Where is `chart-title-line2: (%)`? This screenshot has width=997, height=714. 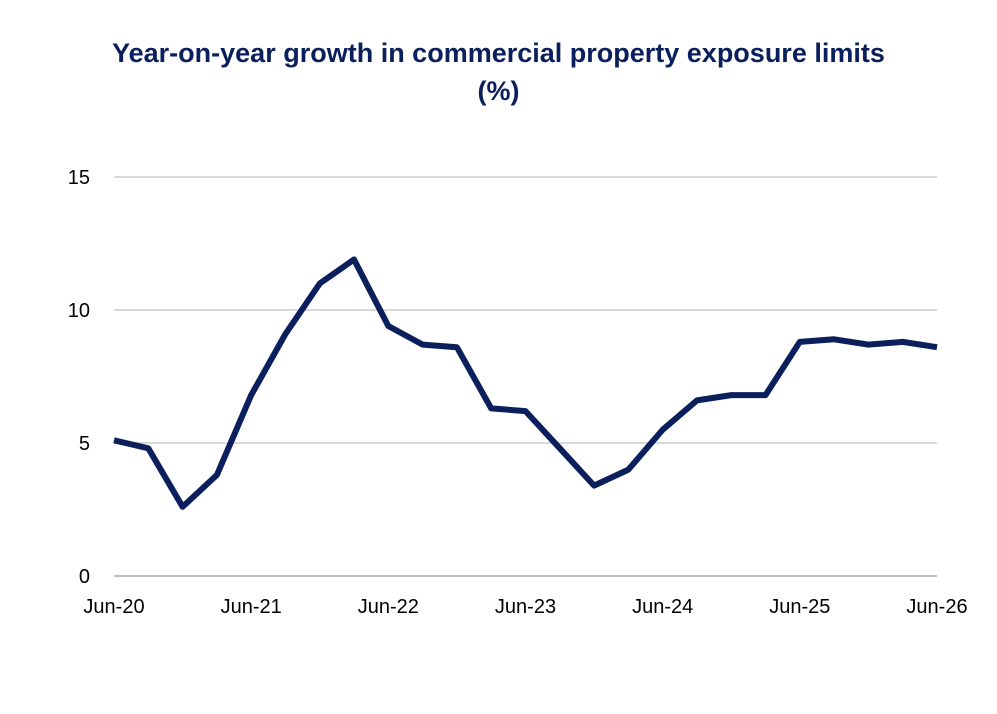 chart-title-line2: (%) is located at coordinates (498, 91).